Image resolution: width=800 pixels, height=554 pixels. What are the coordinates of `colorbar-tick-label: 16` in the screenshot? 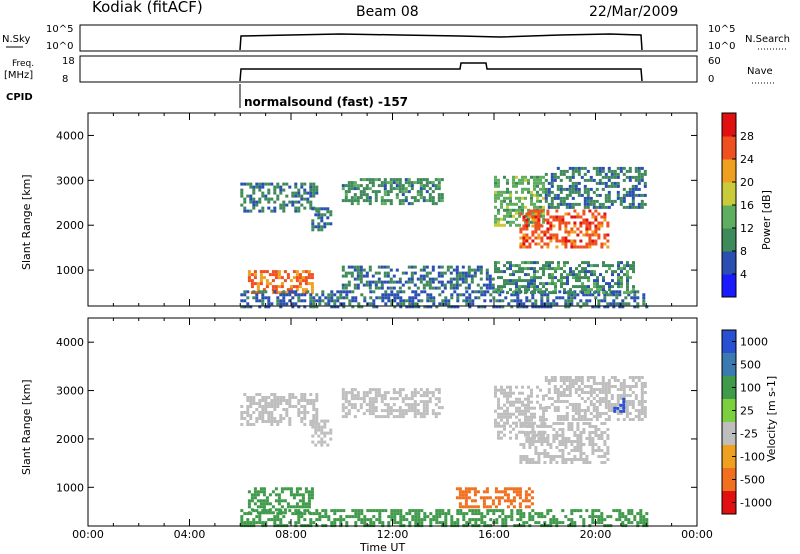 It's located at (747, 205).